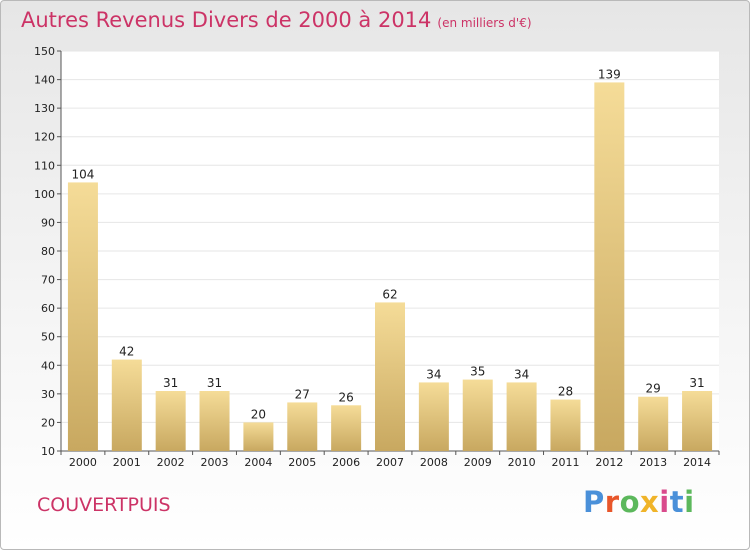 This screenshot has width=750, height=550. What do you see at coordinates (346, 462) in the screenshot?
I see `x-tick-label: 2006` at bounding box center [346, 462].